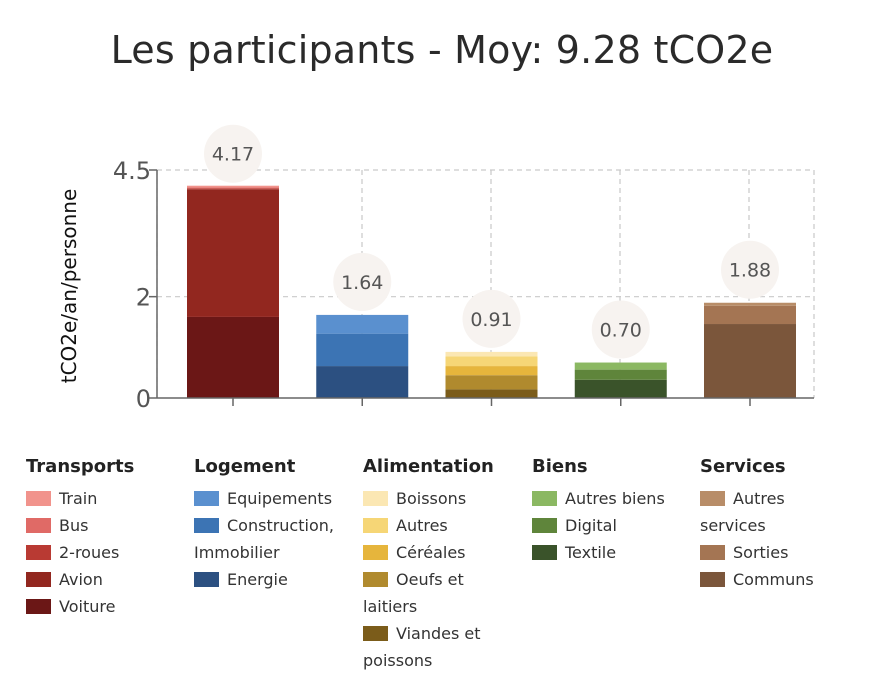  I want to click on legend-item: Autres, so click(438, 525).